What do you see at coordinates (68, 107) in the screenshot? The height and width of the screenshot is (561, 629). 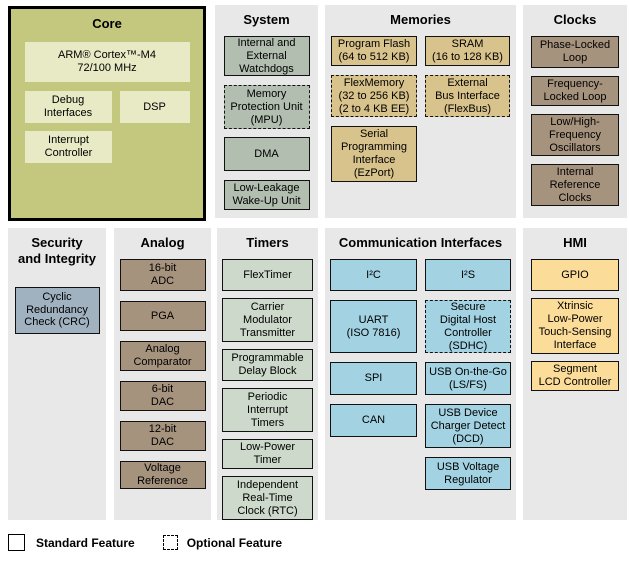 I see `debug-interfaces-block: Debug Interfaces` at bounding box center [68, 107].